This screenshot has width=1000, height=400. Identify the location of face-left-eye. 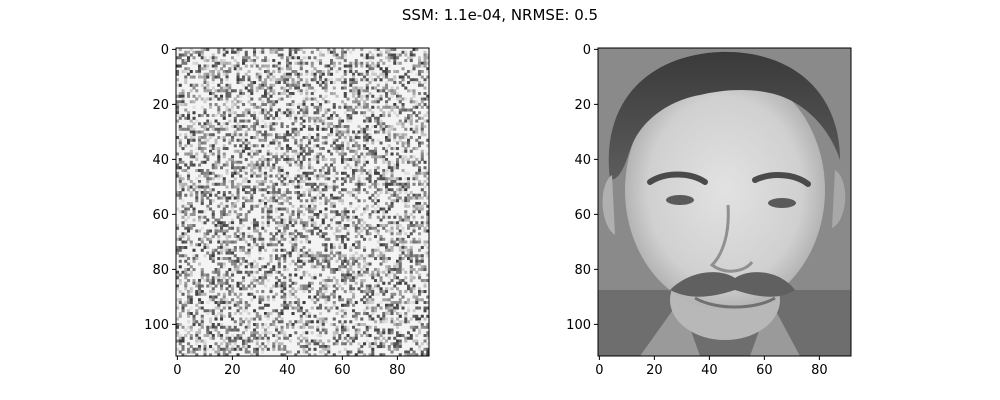
(680, 200).